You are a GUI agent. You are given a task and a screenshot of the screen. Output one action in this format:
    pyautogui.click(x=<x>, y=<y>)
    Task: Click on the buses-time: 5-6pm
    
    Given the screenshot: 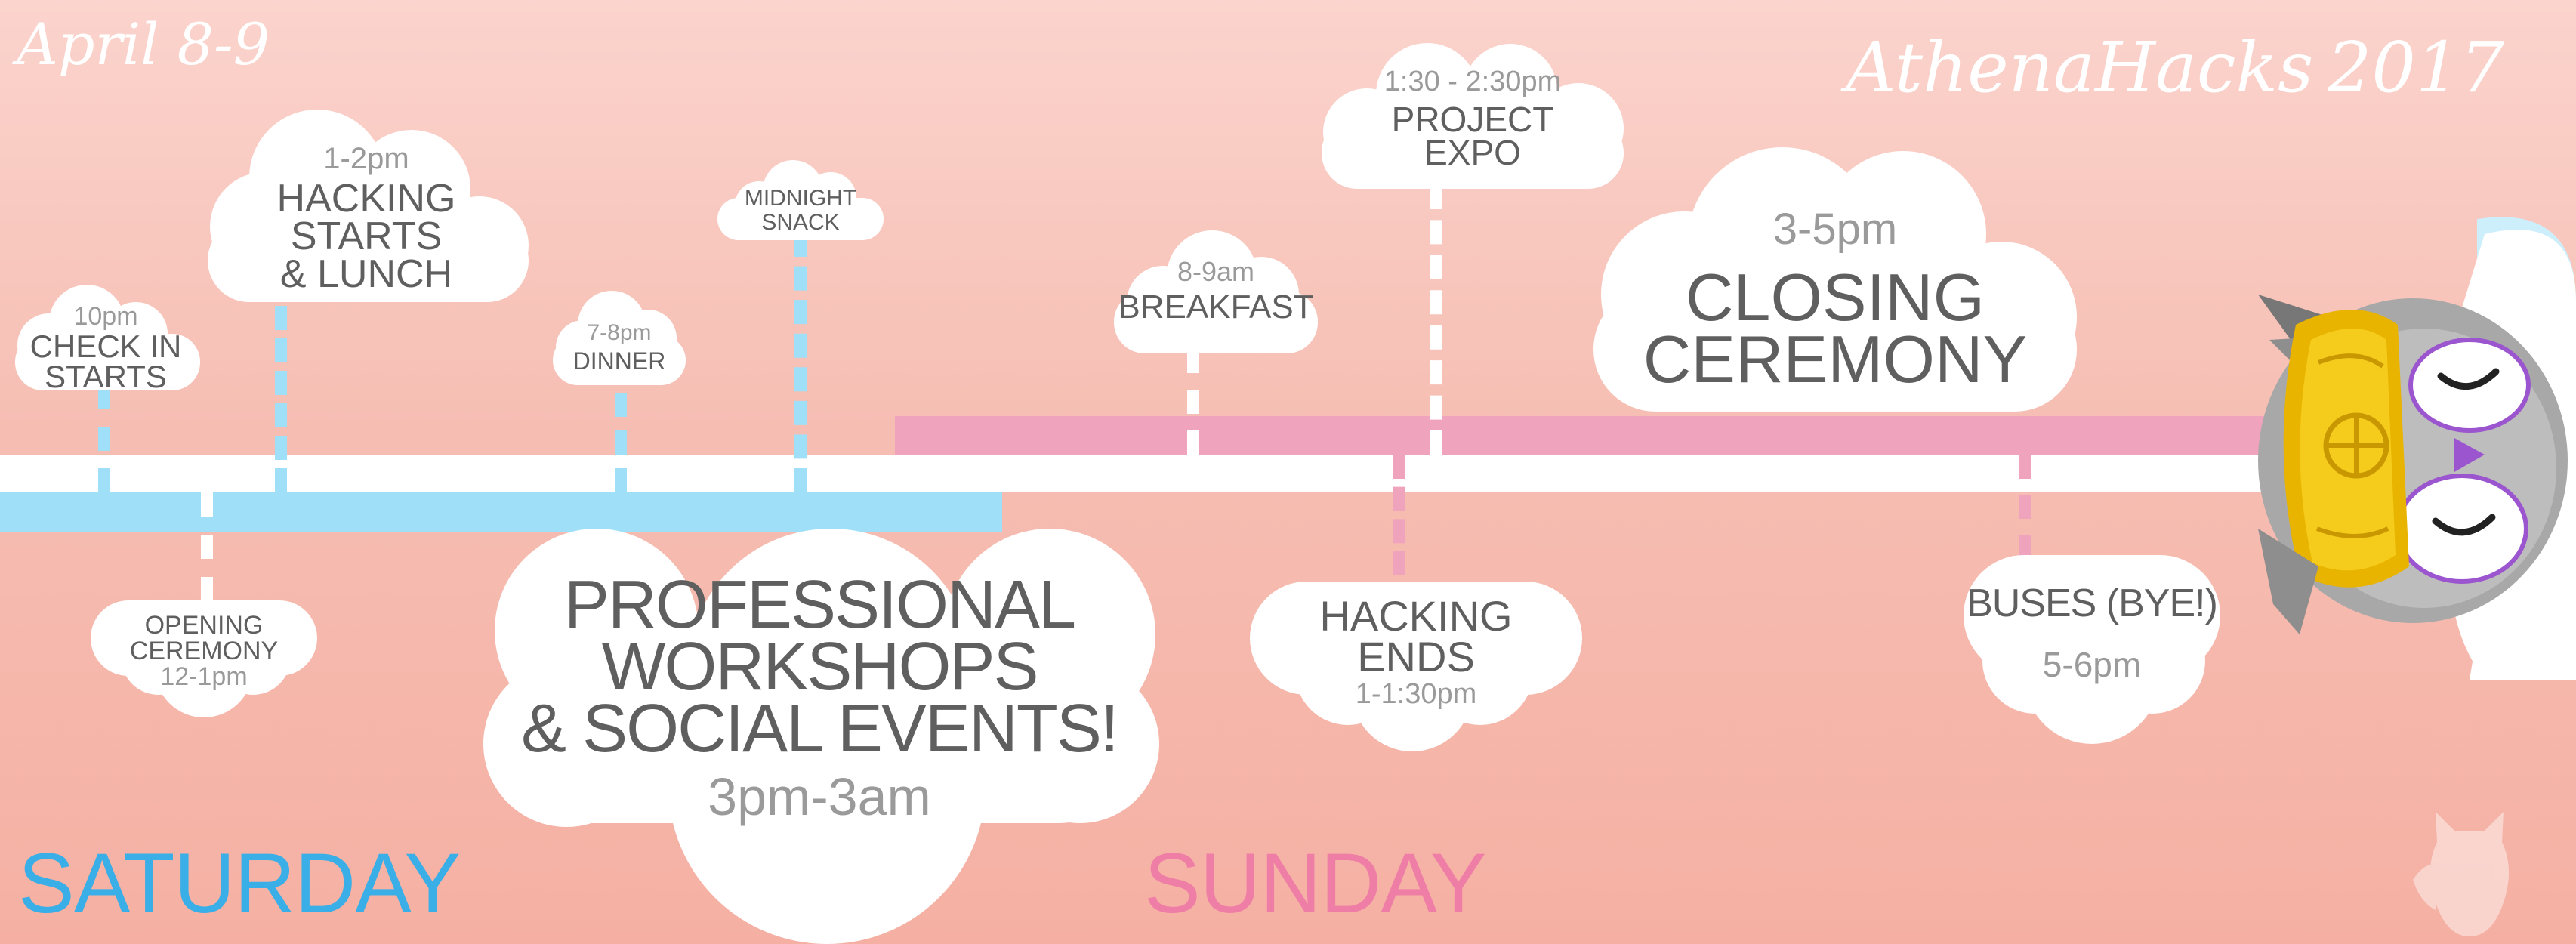 What is the action you would take?
    pyautogui.click(x=2092, y=664)
    